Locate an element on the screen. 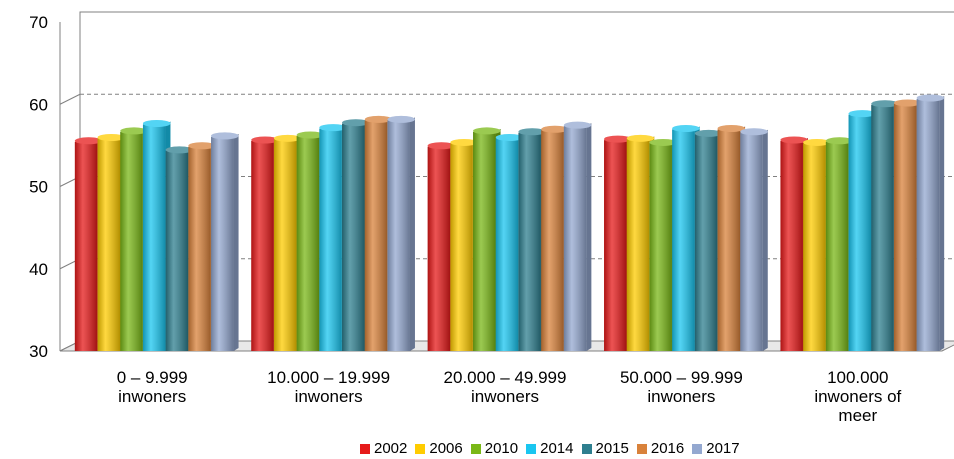 This screenshot has width=954, height=459. bar-side-shade is located at coordinates (942, 224).